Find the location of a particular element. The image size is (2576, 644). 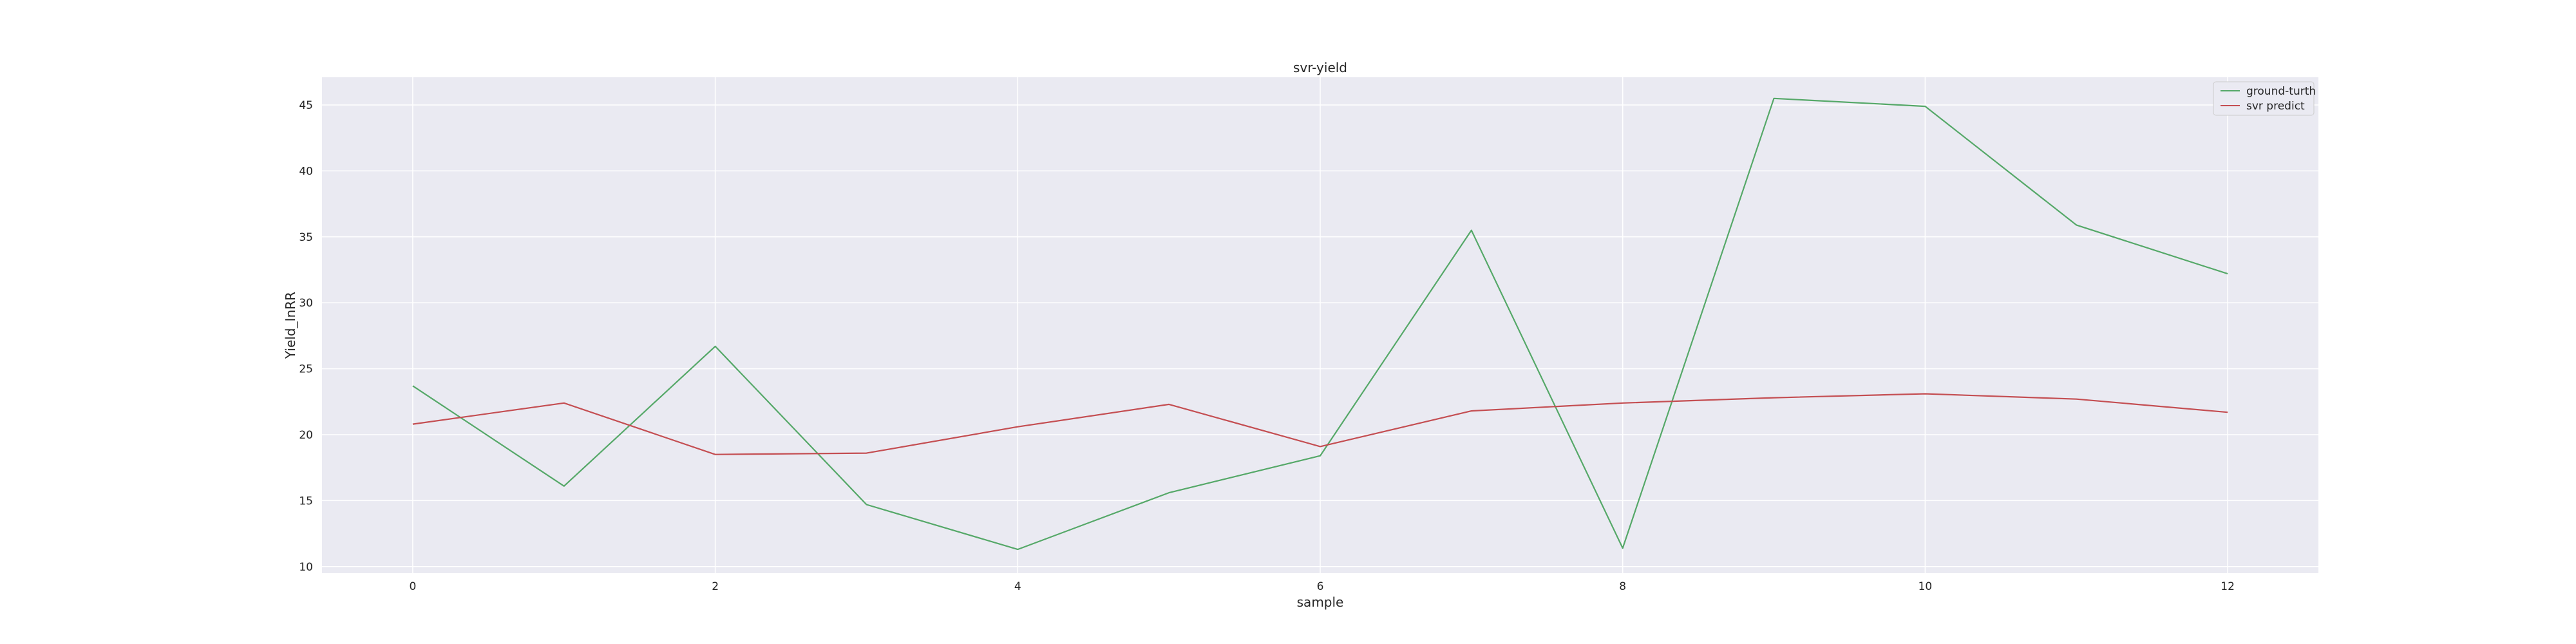

x-tick-label: 8 is located at coordinates (1622, 587).